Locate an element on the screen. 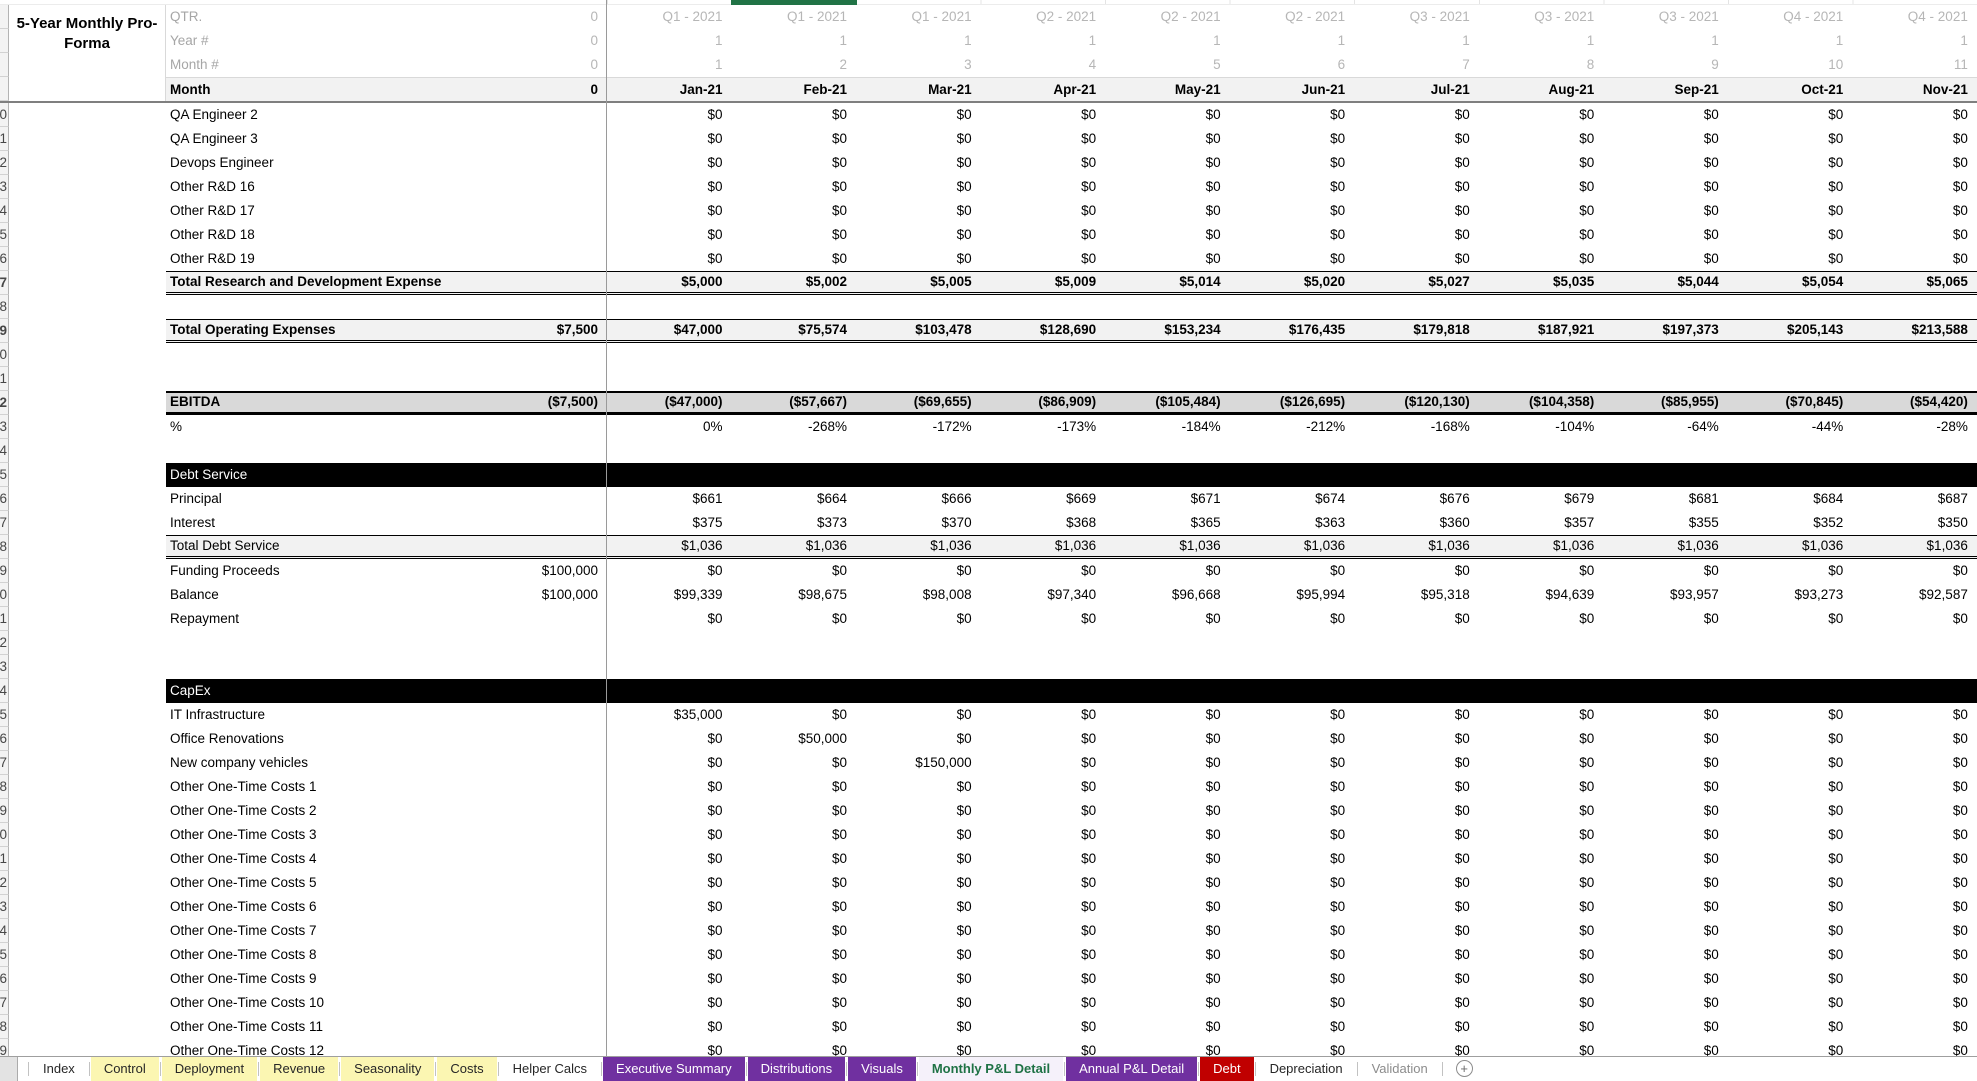  value-cell: $661 is located at coordinates (707, 498).